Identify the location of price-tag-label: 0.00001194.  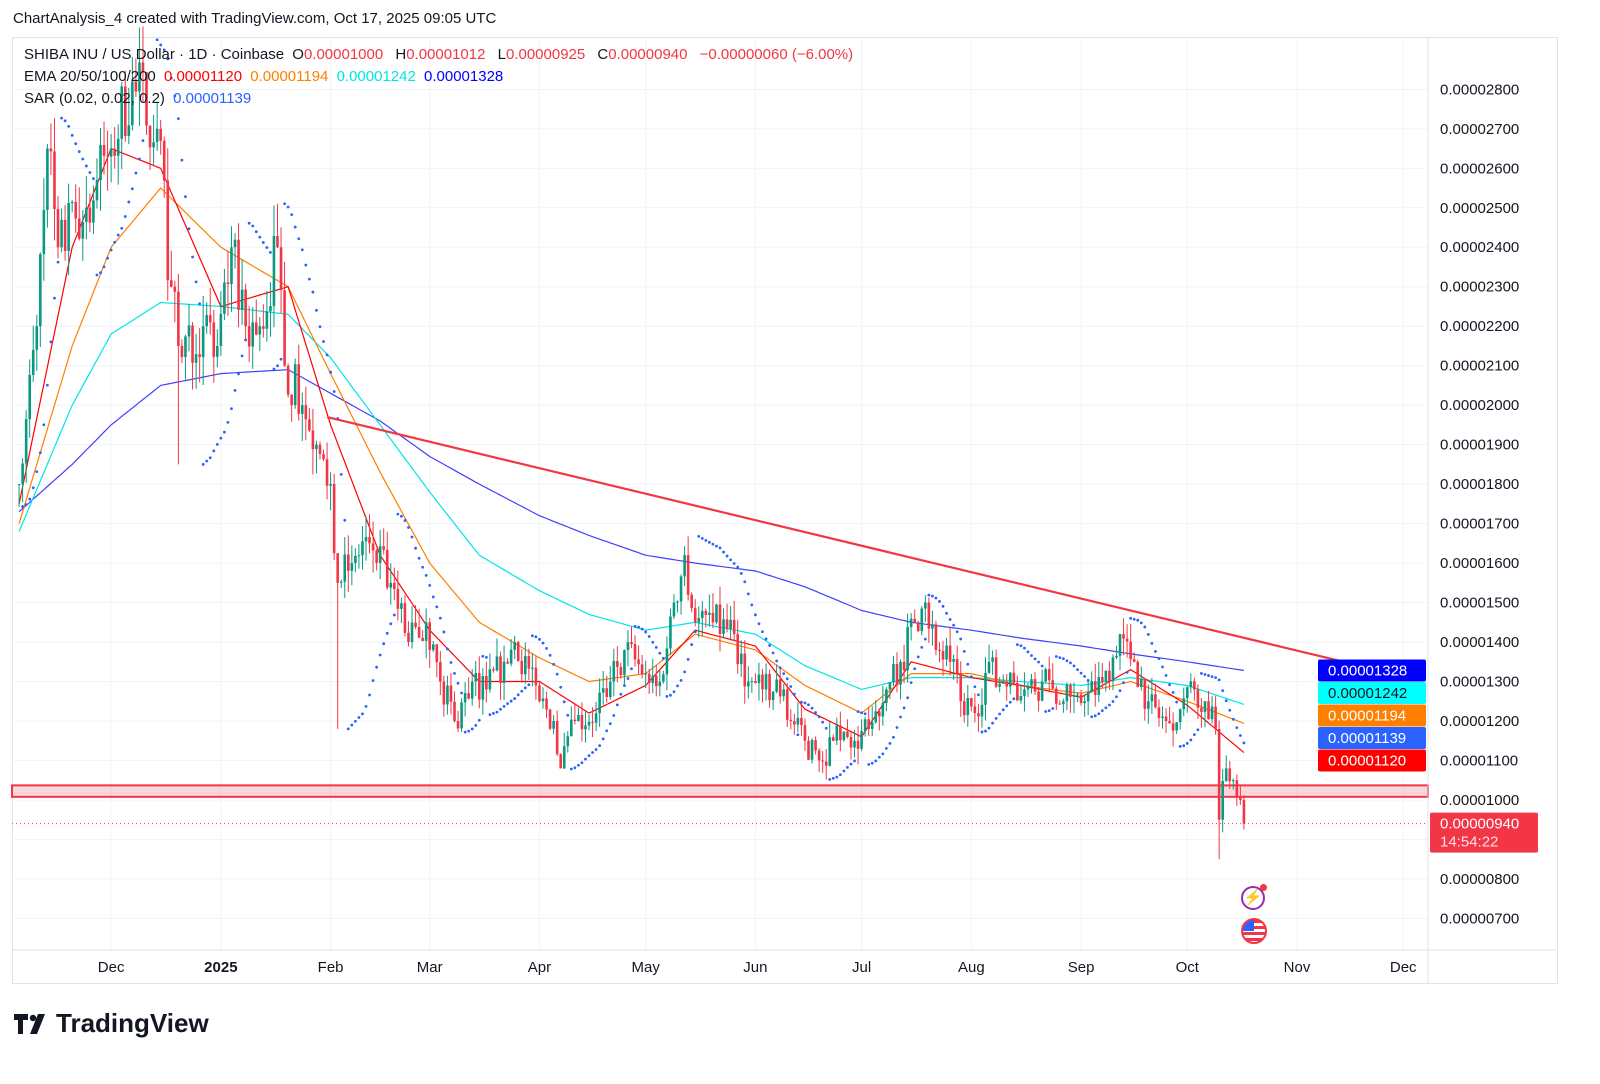
(1367, 715).